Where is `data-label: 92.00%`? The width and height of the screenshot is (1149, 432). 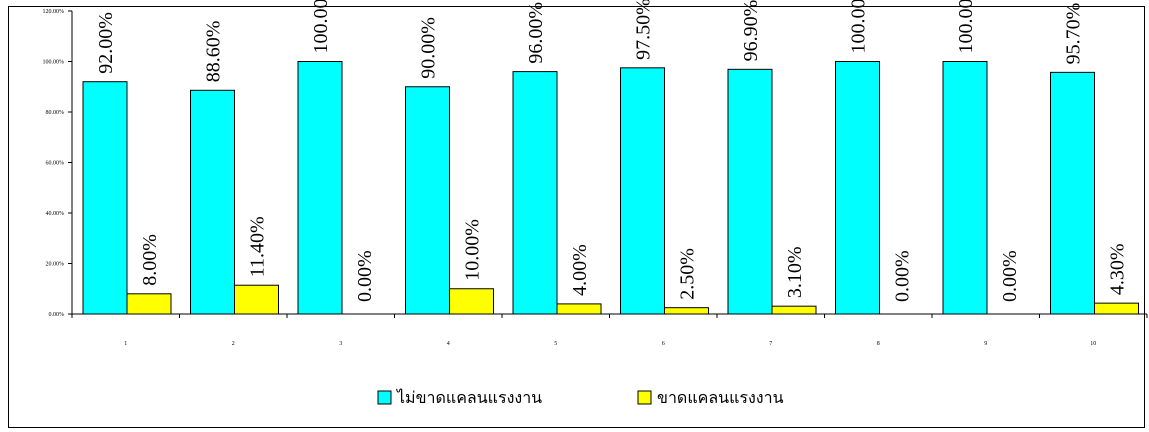 data-label: 92.00% is located at coordinates (106, 43).